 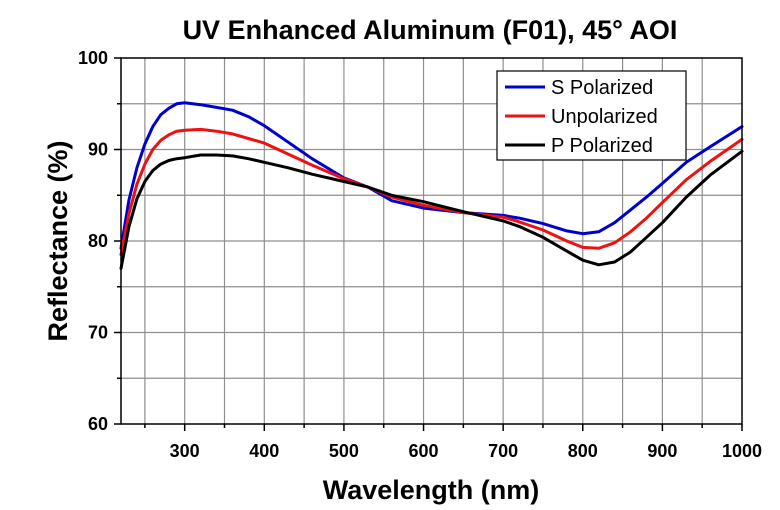 I want to click on y-tick-label: 70, so click(x=98, y=333).